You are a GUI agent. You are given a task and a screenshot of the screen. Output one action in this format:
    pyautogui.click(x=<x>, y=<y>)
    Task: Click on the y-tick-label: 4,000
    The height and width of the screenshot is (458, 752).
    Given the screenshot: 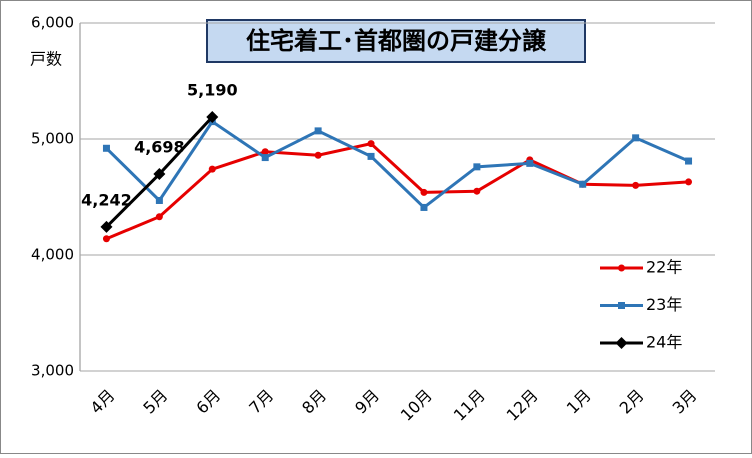 What is the action you would take?
    pyautogui.click(x=52, y=255)
    